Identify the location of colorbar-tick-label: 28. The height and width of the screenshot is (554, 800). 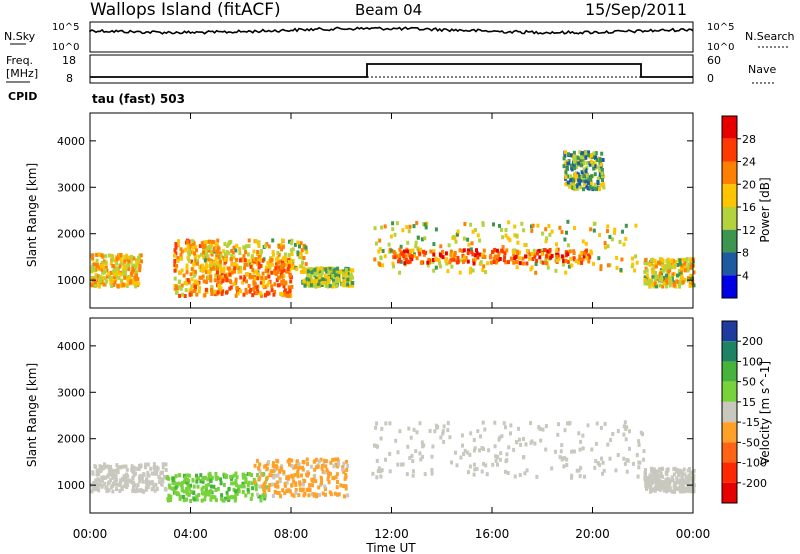
(749, 139).